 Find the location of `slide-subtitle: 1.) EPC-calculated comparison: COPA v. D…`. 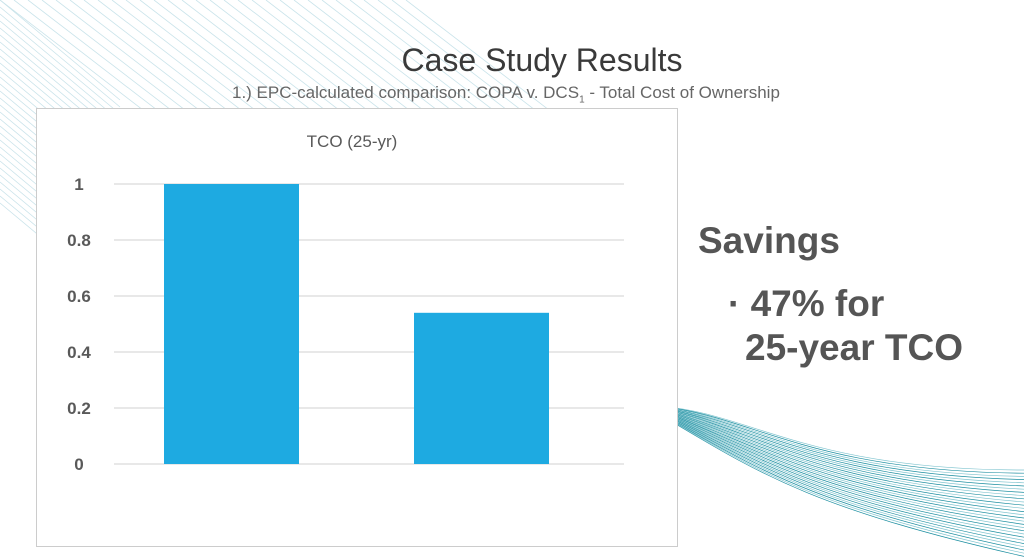

slide-subtitle: 1.) EPC-calculated comparison: COPA v. D… is located at coordinates (506, 94).